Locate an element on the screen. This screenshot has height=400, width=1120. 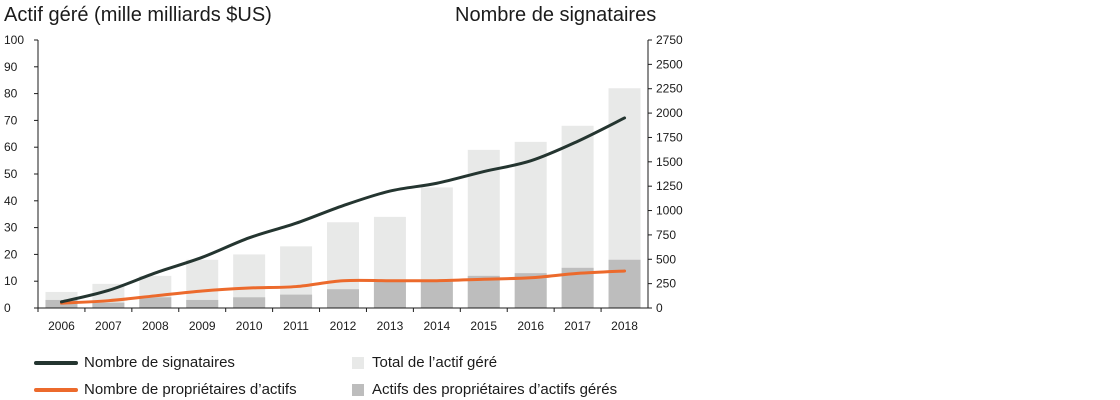
right-tick-label-1500: 1500 is located at coordinates (669, 162).